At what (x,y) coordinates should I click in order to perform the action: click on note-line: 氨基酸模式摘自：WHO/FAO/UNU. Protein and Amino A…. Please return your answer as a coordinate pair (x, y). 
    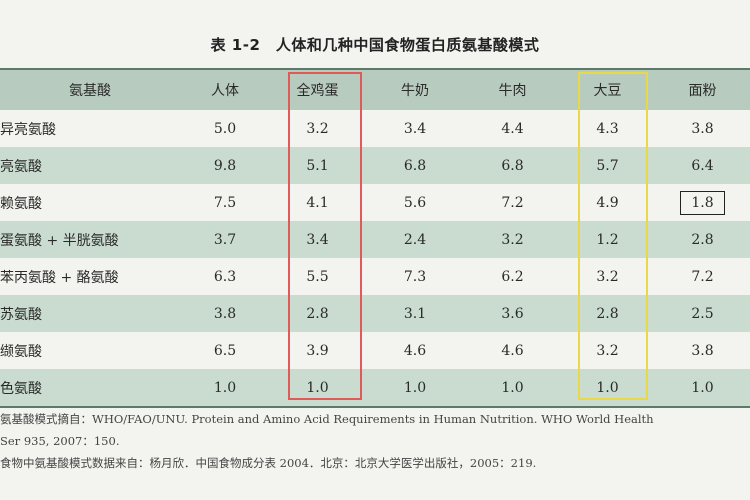
    Looking at the image, I should click on (327, 419).